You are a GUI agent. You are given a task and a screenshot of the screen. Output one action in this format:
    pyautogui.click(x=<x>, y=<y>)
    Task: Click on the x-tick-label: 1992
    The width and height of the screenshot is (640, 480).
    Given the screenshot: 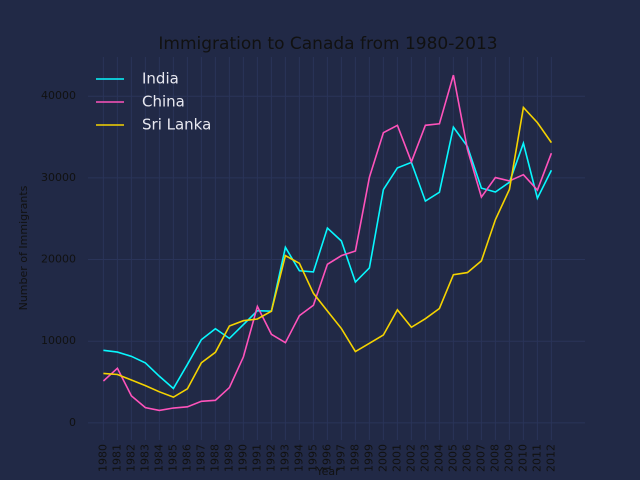 What is the action you would take?
    pyautogui.click(x=270, y=458)
    